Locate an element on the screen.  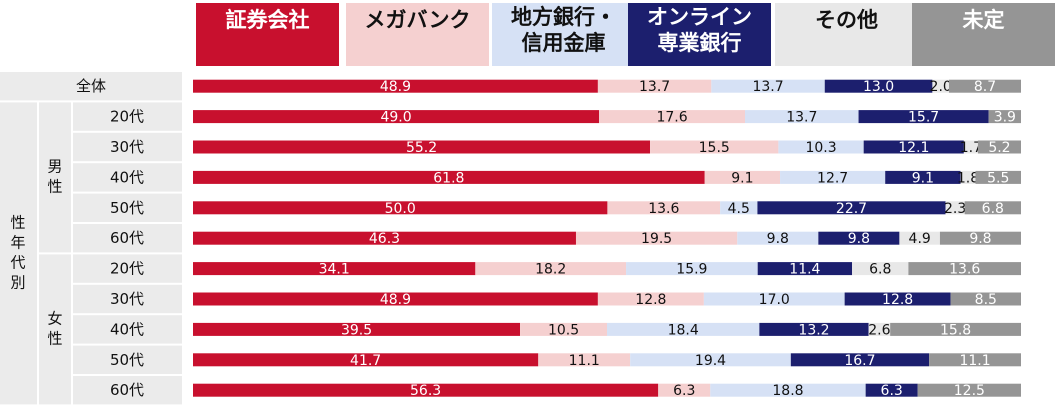
data-label: 2.3 is located at coordinates (955, 209).